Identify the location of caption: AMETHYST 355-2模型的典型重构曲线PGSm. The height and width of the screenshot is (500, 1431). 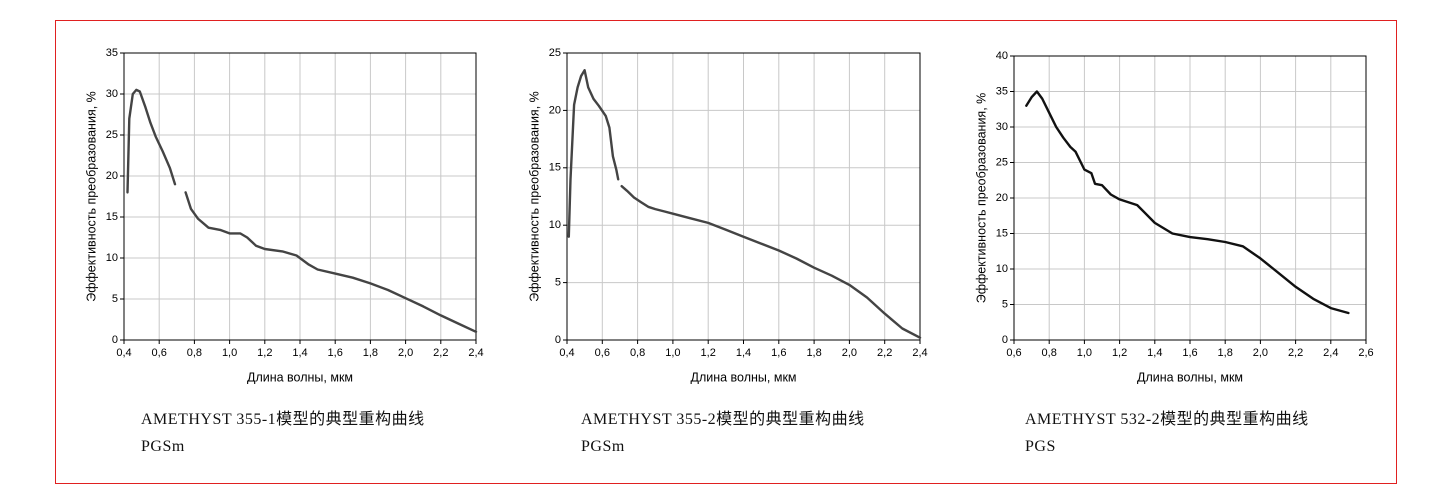
(723, 433).